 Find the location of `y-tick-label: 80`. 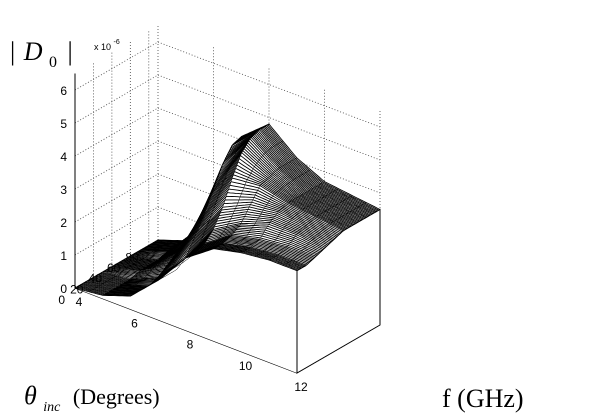

y-tick-label: 80 is located at coordinates (132, 257).